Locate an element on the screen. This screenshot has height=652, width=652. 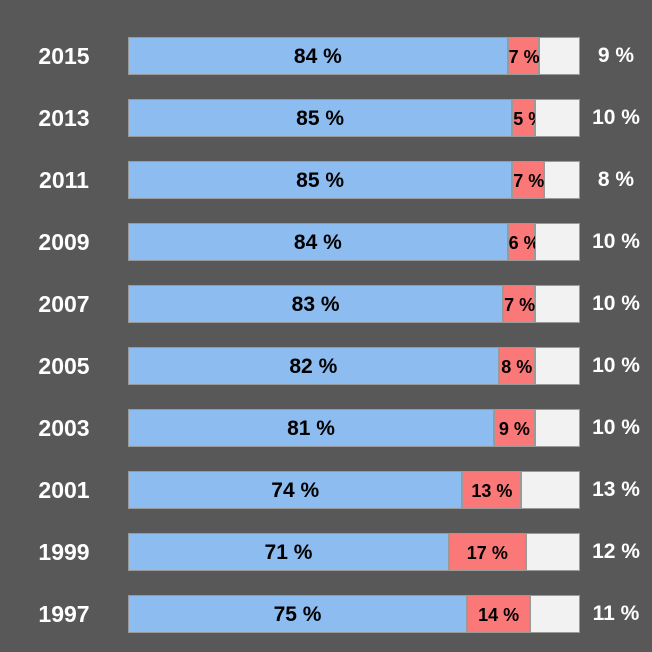
bar-segment-red: 8 % is located at coordinates (516, 366).